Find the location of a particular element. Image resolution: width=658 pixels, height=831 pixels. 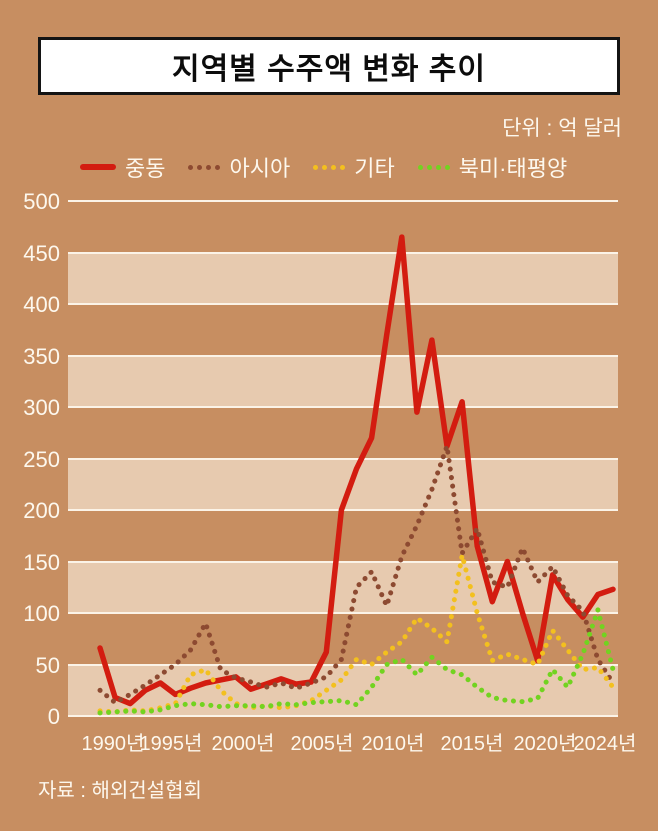

y-axis-label: 150 is located at coordinates (41, 562).